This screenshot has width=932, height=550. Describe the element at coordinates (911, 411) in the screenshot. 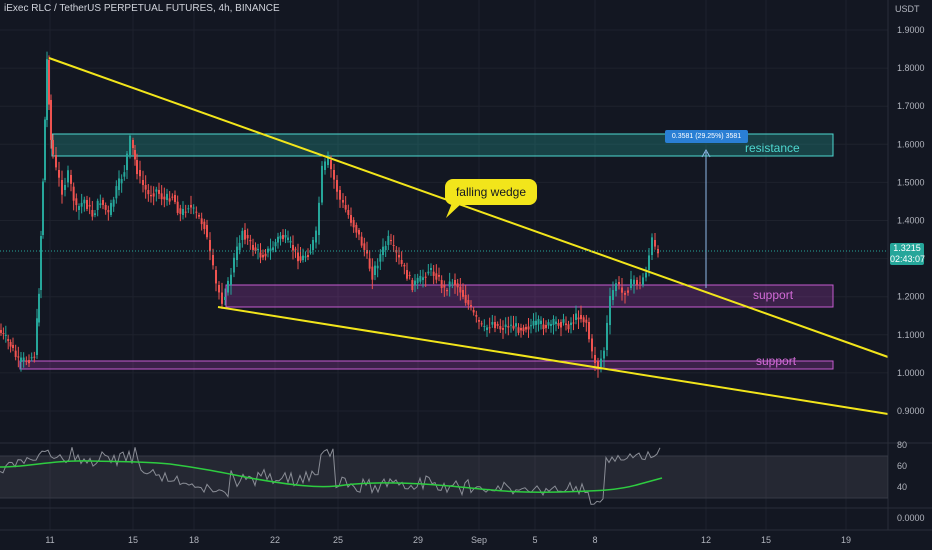

I see `price-axis-label: 0.9000` at that location.